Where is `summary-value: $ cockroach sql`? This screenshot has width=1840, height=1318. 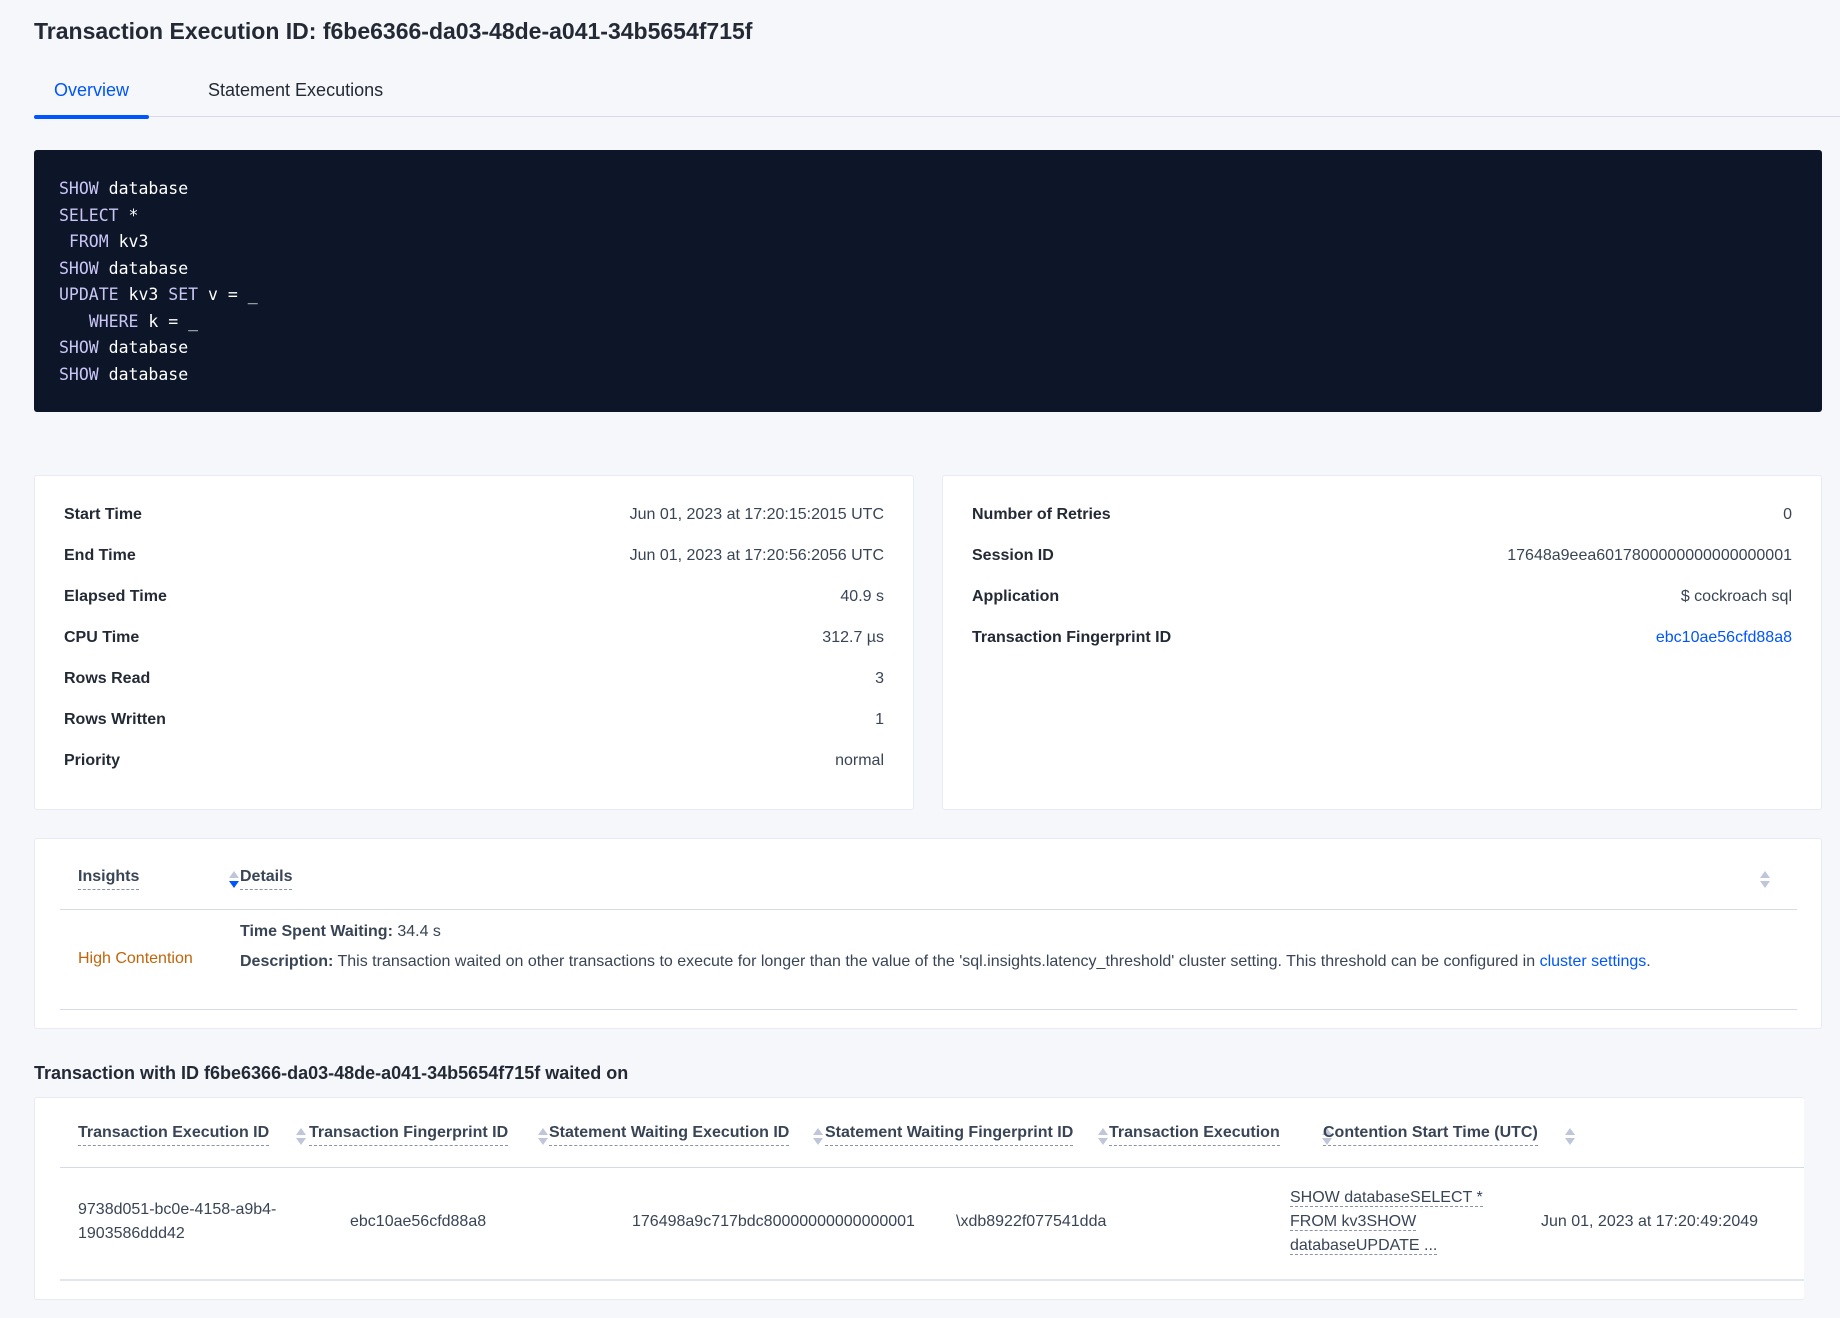
summary-value: $ cockroach sql is located at coordinates (1736, 596).